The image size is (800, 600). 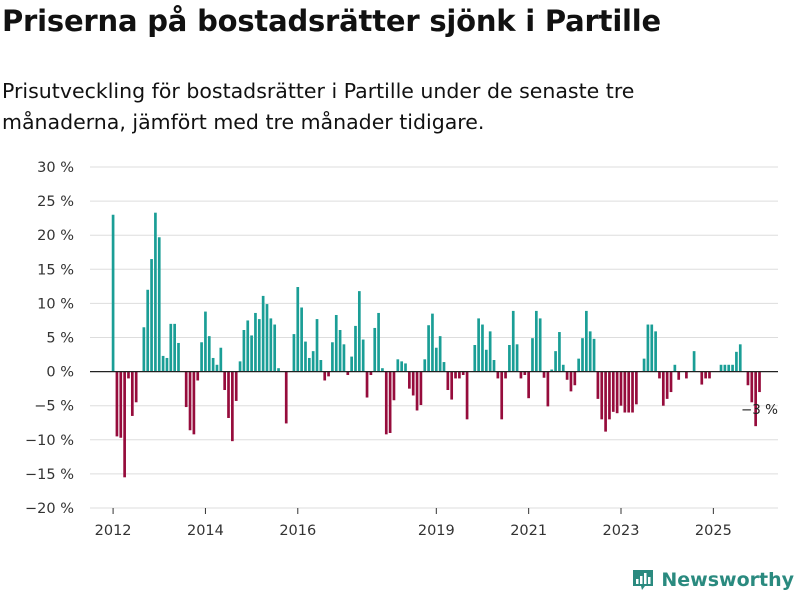 What do you see at coordinates (55, 168) in the screenshot?
I see `y-tick-label: 30 %` at bounding box center [55, 168].